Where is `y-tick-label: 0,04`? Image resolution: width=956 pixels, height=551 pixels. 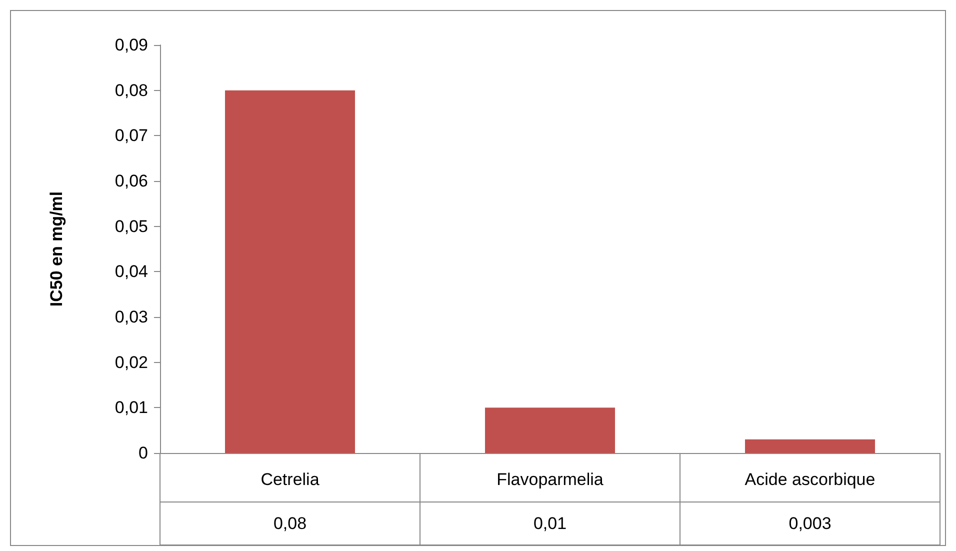 y-tick-label: 0,04 is located at coordinates (131, 272).